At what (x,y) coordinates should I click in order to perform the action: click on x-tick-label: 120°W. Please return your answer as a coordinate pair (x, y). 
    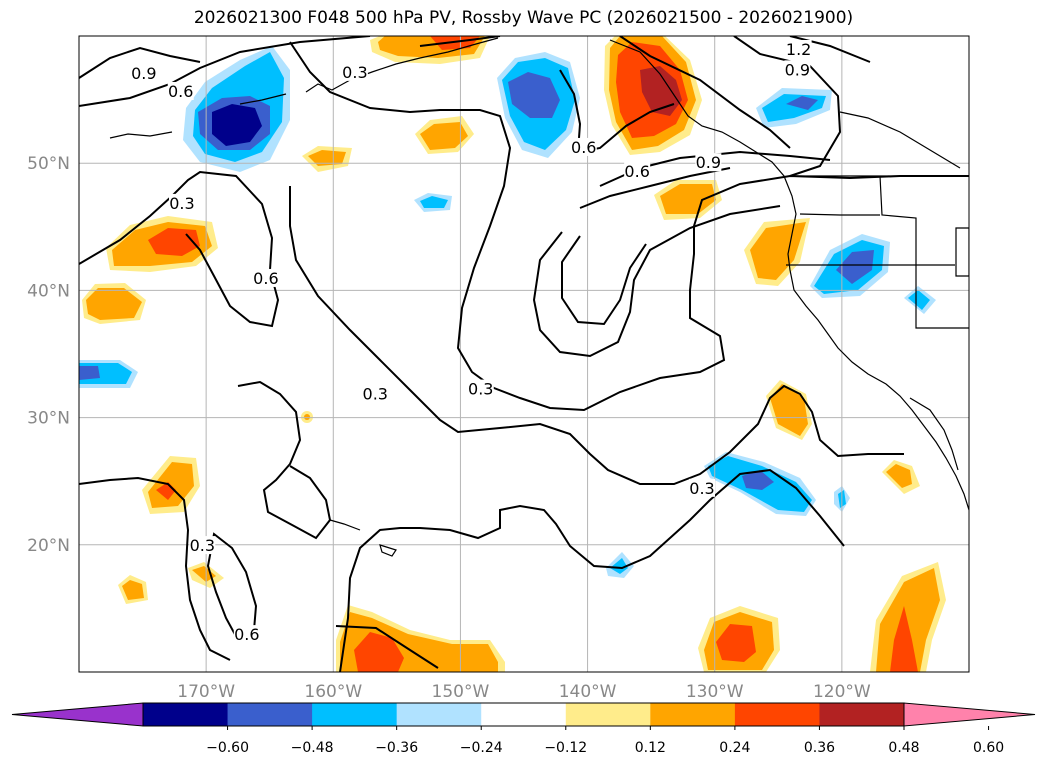
    Looking at the image, I should click on (842, 692).